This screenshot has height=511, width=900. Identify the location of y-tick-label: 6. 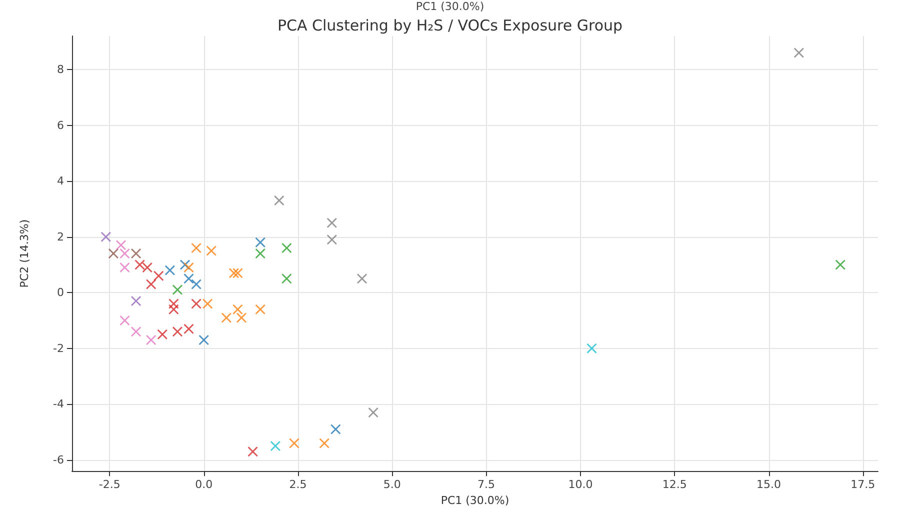
(60, 125).